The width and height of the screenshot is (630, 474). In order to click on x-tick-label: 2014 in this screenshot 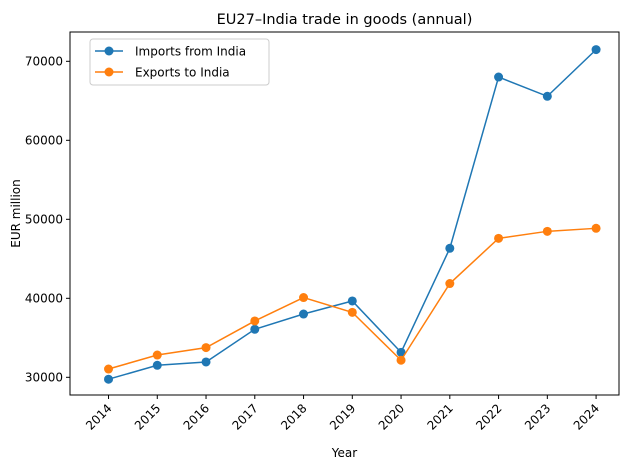, I will do `click(98, 416)`.